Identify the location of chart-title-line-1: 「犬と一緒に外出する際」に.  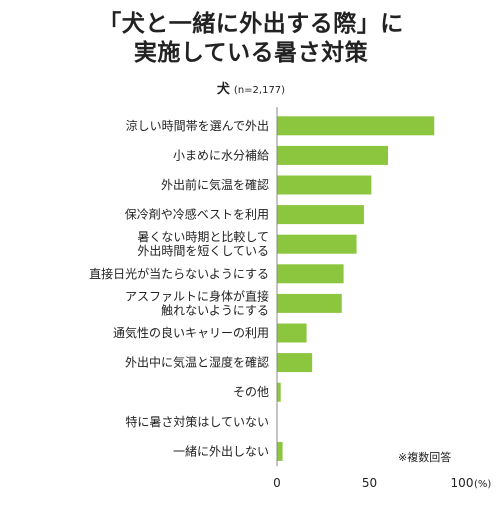
(251, 24).